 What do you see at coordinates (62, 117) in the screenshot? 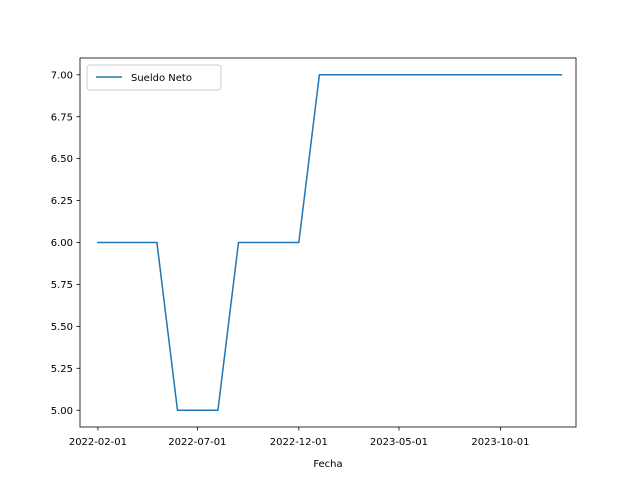
I see `y-tick-label: 6.75` at bounding box center [62, 117].